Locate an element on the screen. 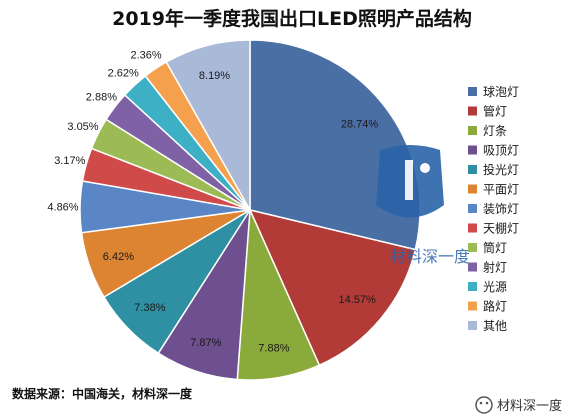 The height and width of the screenshot is (418, 584). watermark-logo-icon is located at coordinates (410, 181).